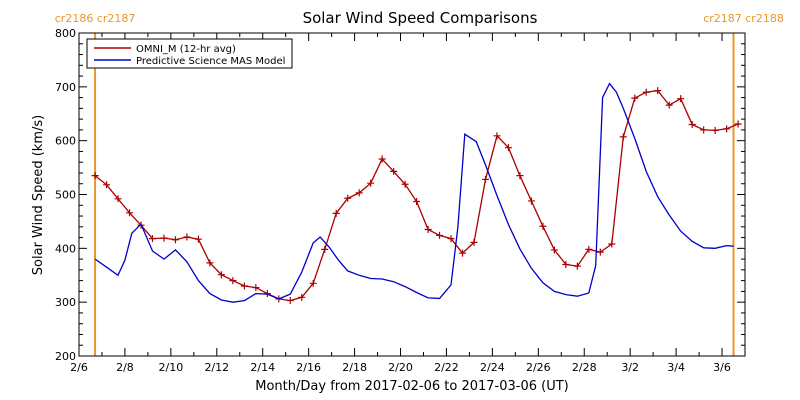 Image resolution: width=800 pixels, height=400 pixels. I want to click on x-tick-label: 2/28, so click(584, 367).